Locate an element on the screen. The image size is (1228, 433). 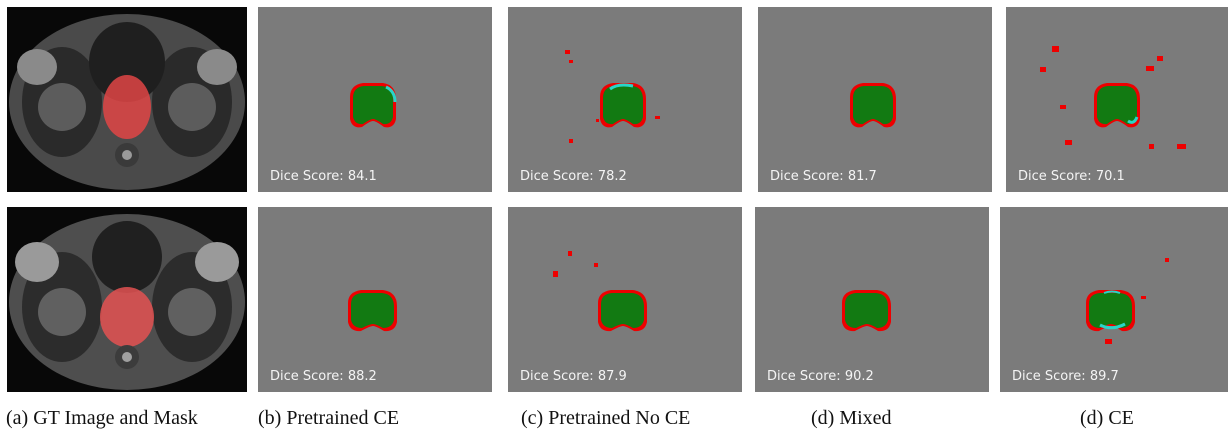
dice-score-label: Dice Score: 87.9 is located at coordinates (573, 376).